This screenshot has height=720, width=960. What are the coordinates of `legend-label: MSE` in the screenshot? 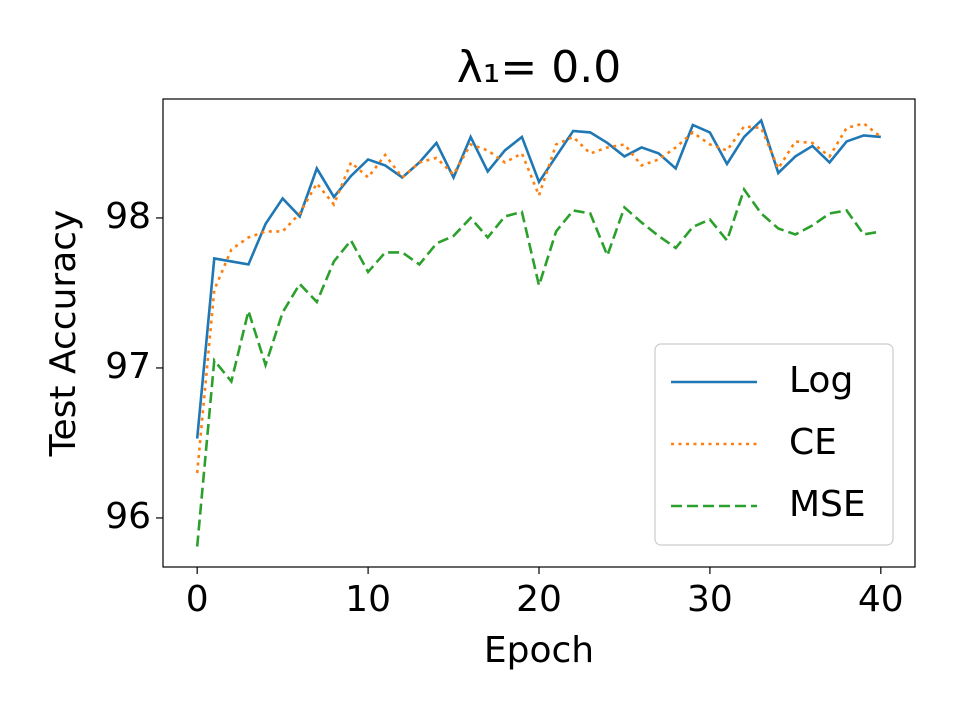 It's located at (827, 504).